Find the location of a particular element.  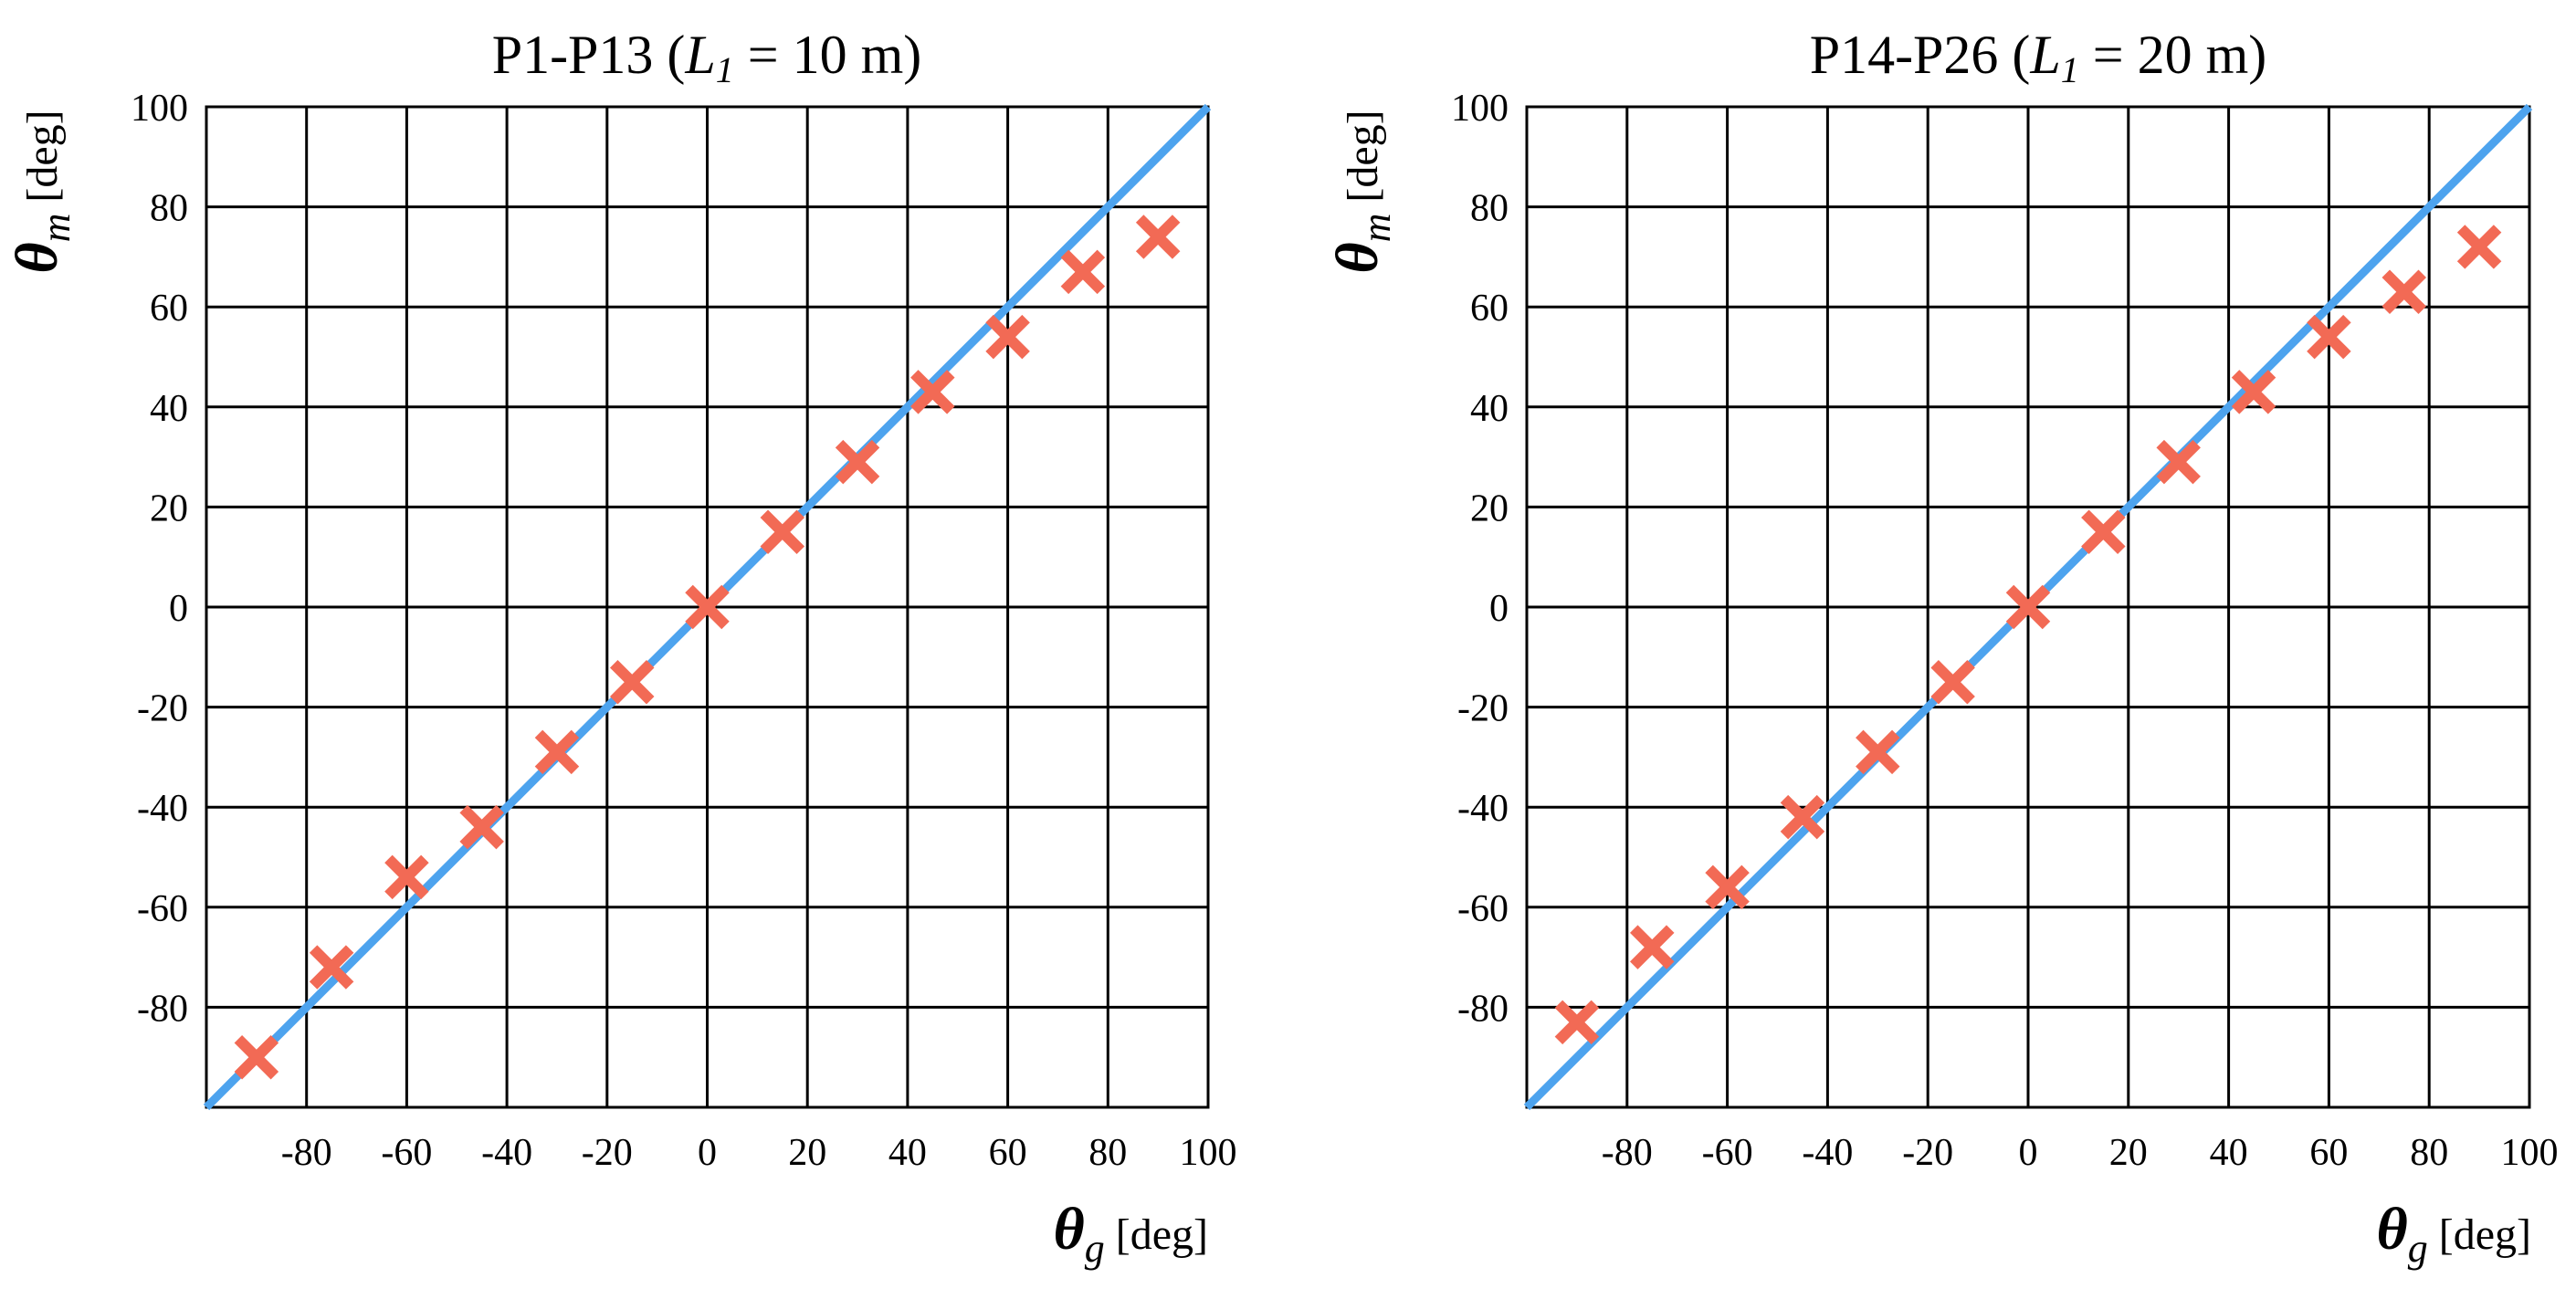

chart-title: P1-P13 (L1 = 10 m) is located at coordinates (707, 58).